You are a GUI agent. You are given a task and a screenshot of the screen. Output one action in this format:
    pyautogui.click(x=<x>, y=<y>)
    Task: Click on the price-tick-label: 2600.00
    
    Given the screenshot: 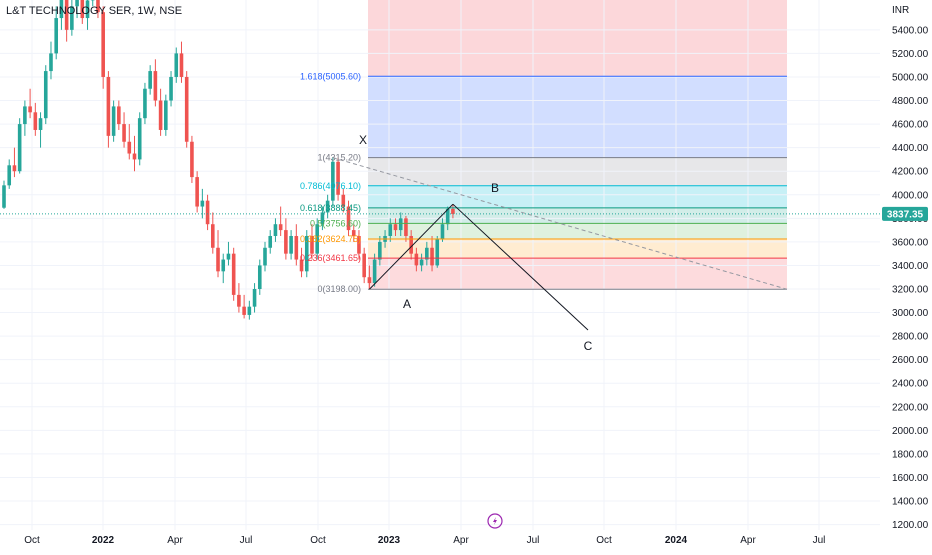 What is the action you would take?
    pyautogui.click(x=910, y=360)
    